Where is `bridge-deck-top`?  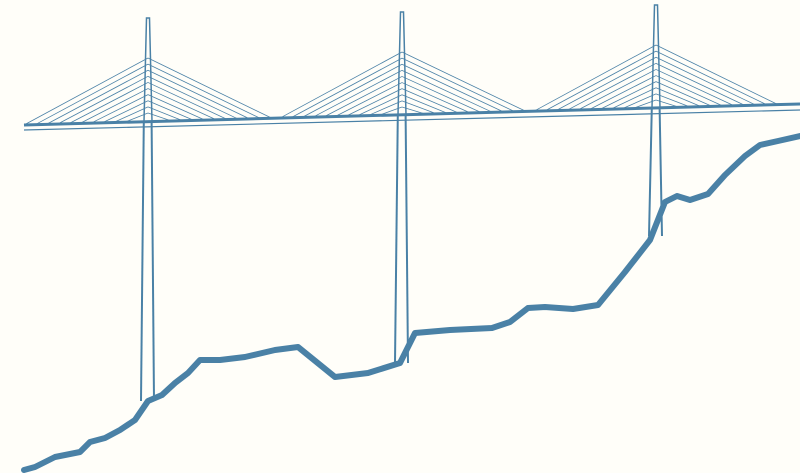 bridge-deck-top is located at coordinates (411, 114).